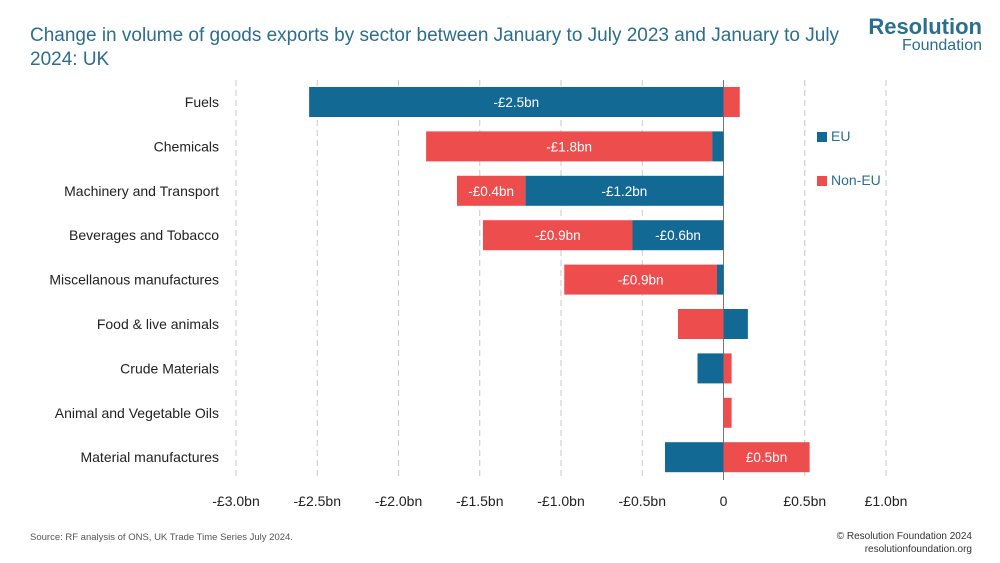 This screenshot has width=1000, height=563. What do you see at coordinates (724, 501) in the screenshot?
I see `x-tick-label: 0` at bounding box center [724, 501].